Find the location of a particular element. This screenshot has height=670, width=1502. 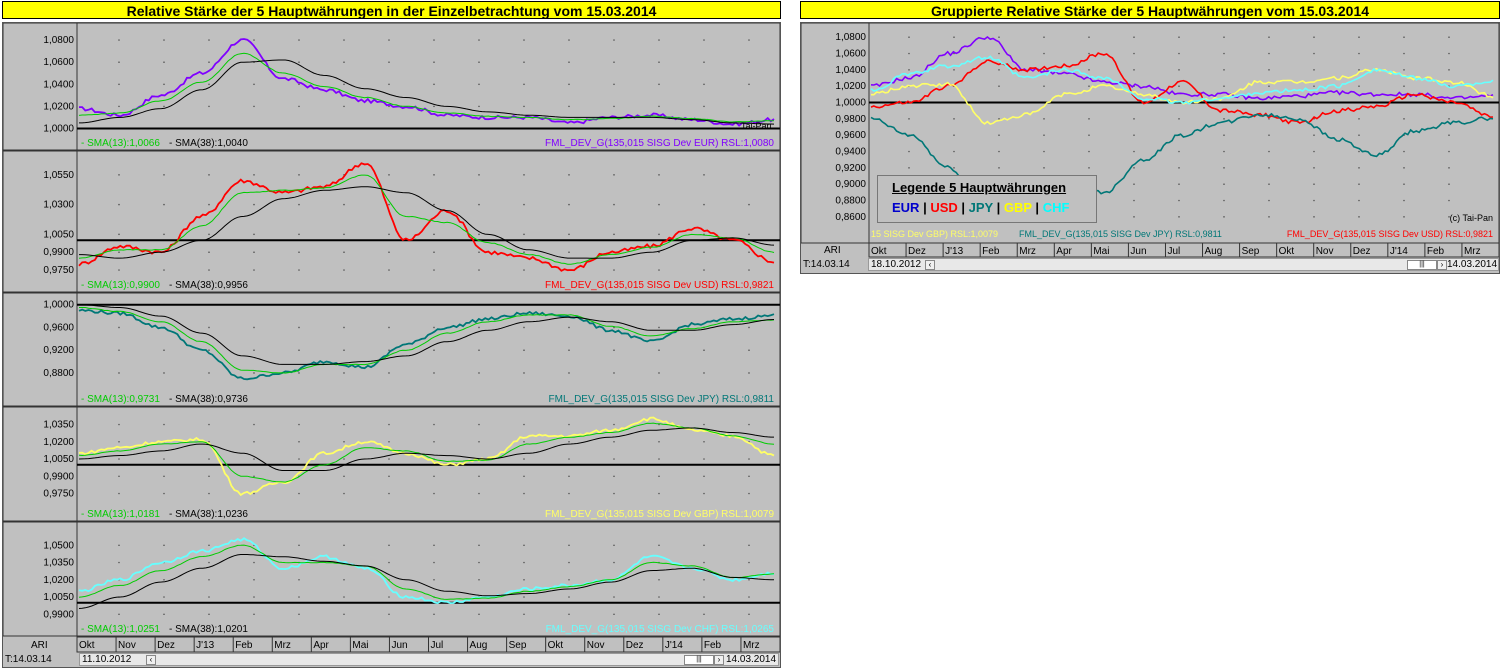

left-scroll-right-button: › is located at coordinates (719, 660).